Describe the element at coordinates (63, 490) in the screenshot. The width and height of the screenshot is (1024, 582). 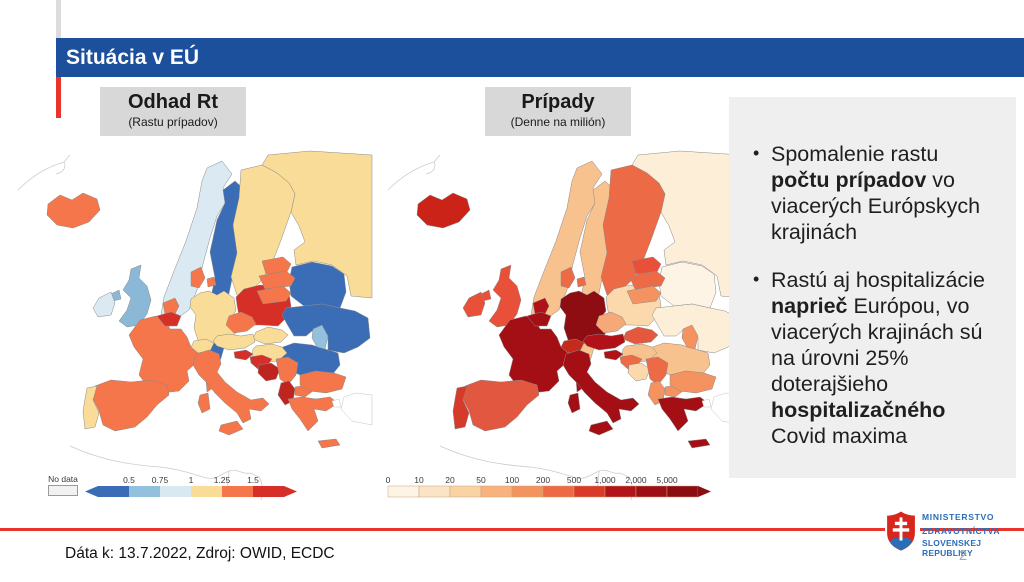
I see `no-data-swatch` at that location.